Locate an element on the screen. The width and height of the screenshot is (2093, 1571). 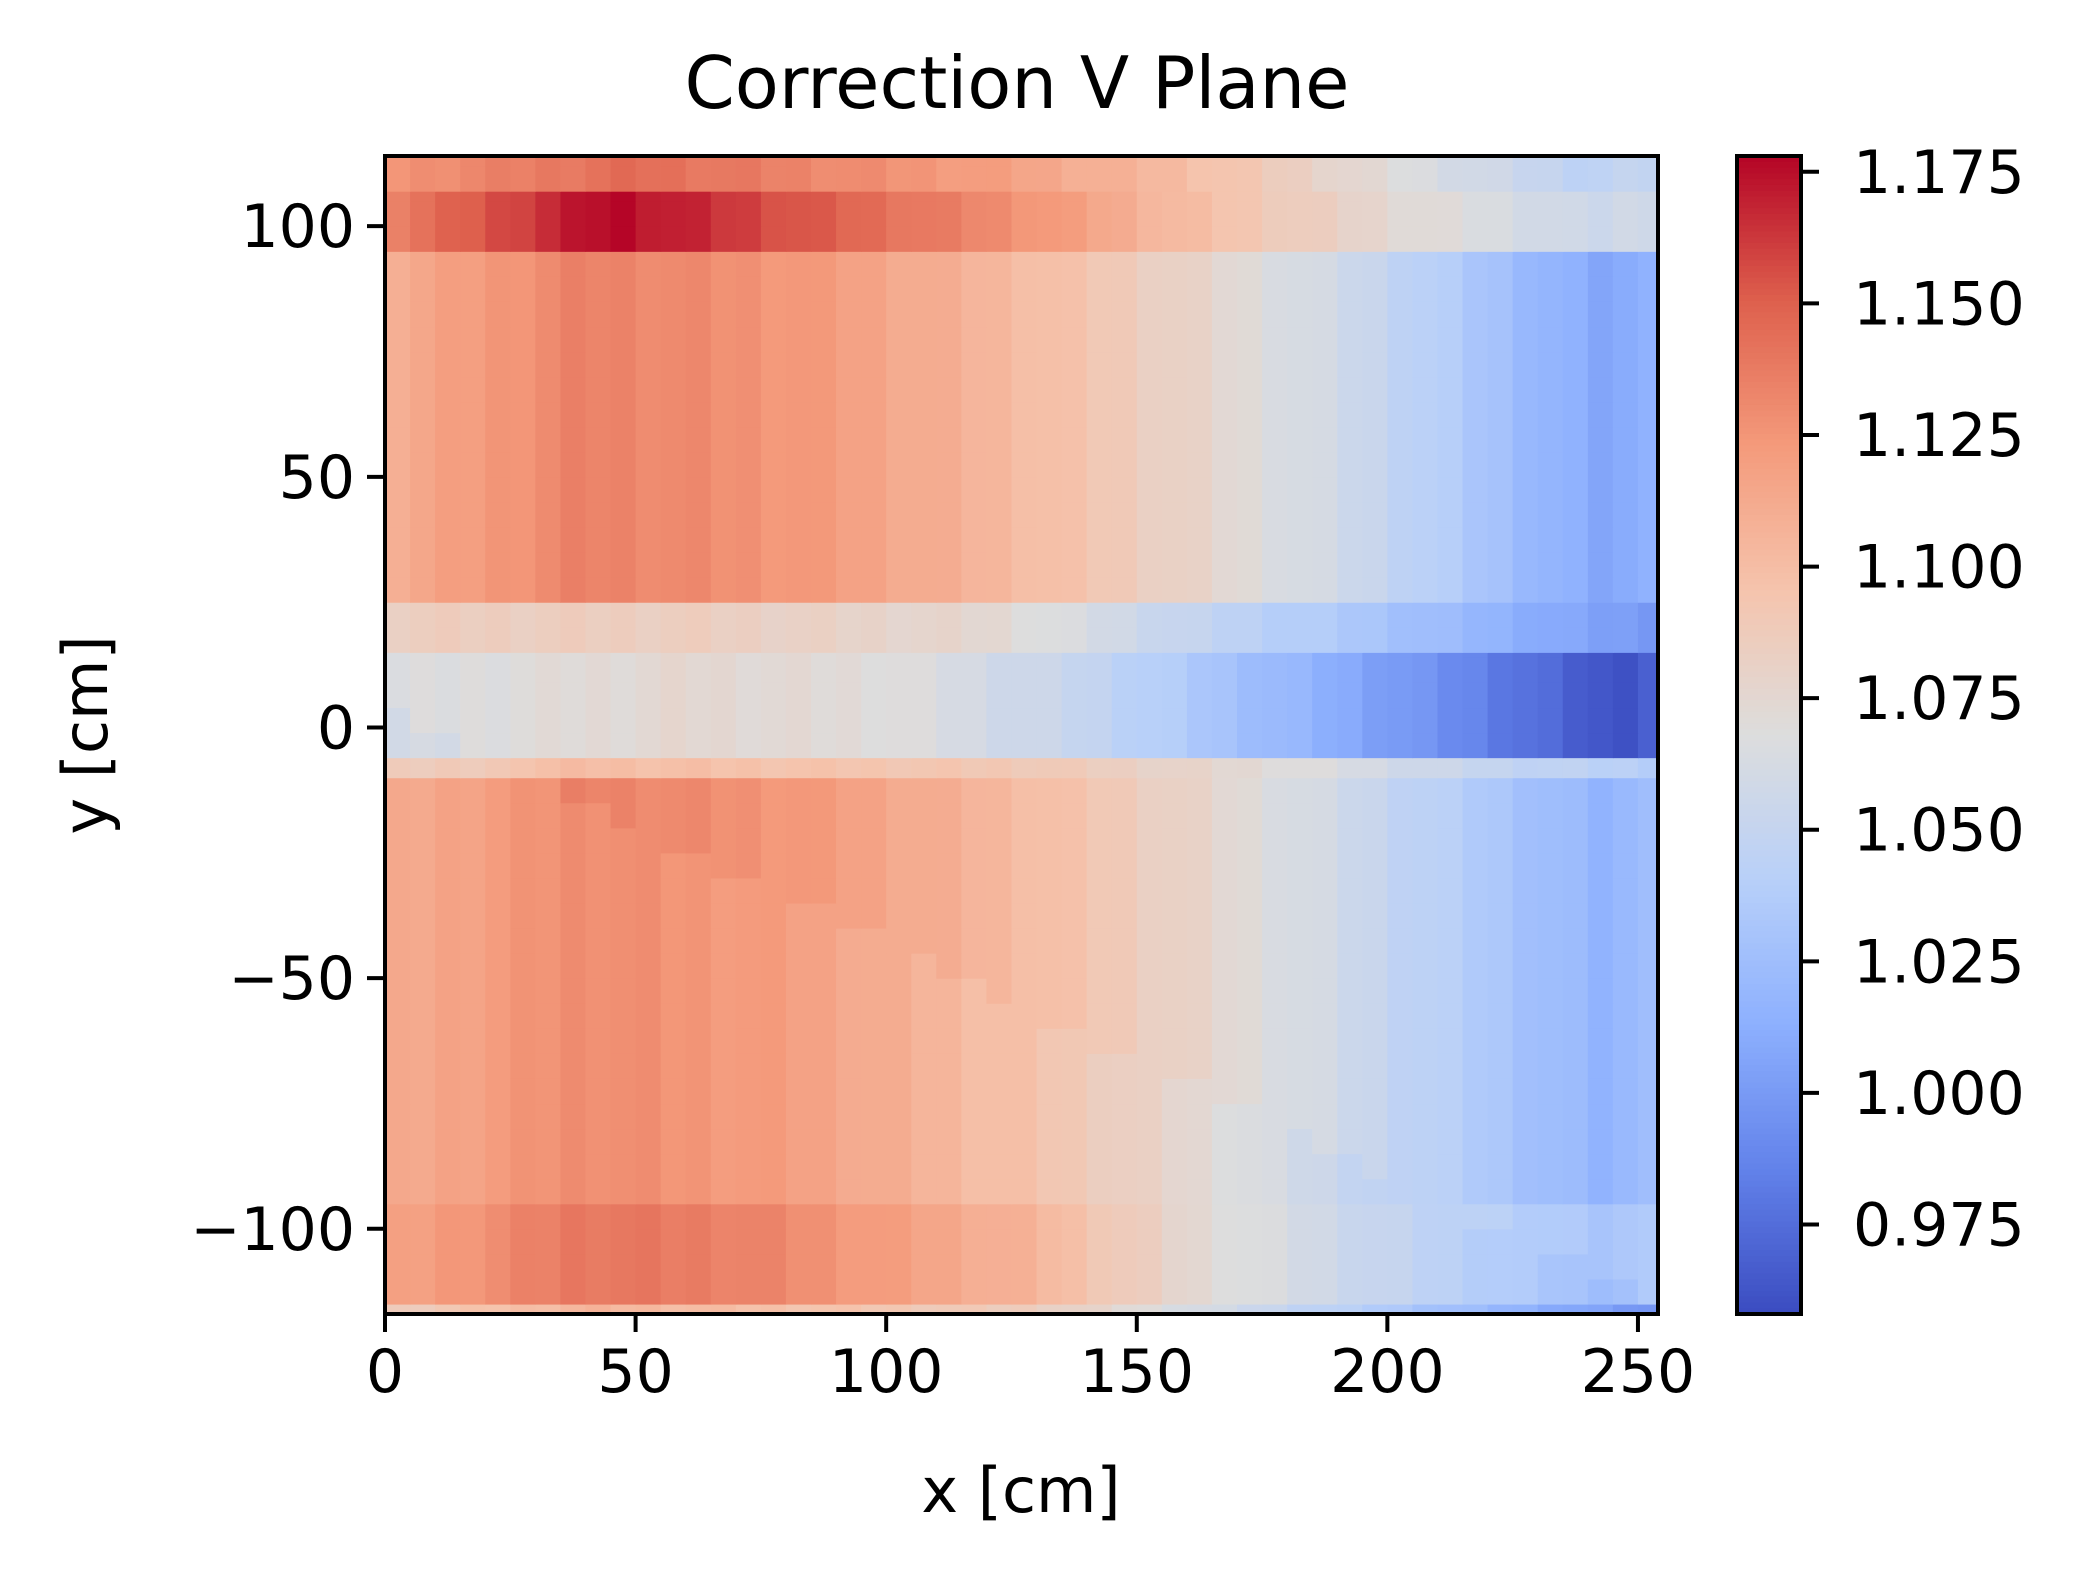
colorbar-tick-label: 1.125 is located at coordinates (1939, 436).